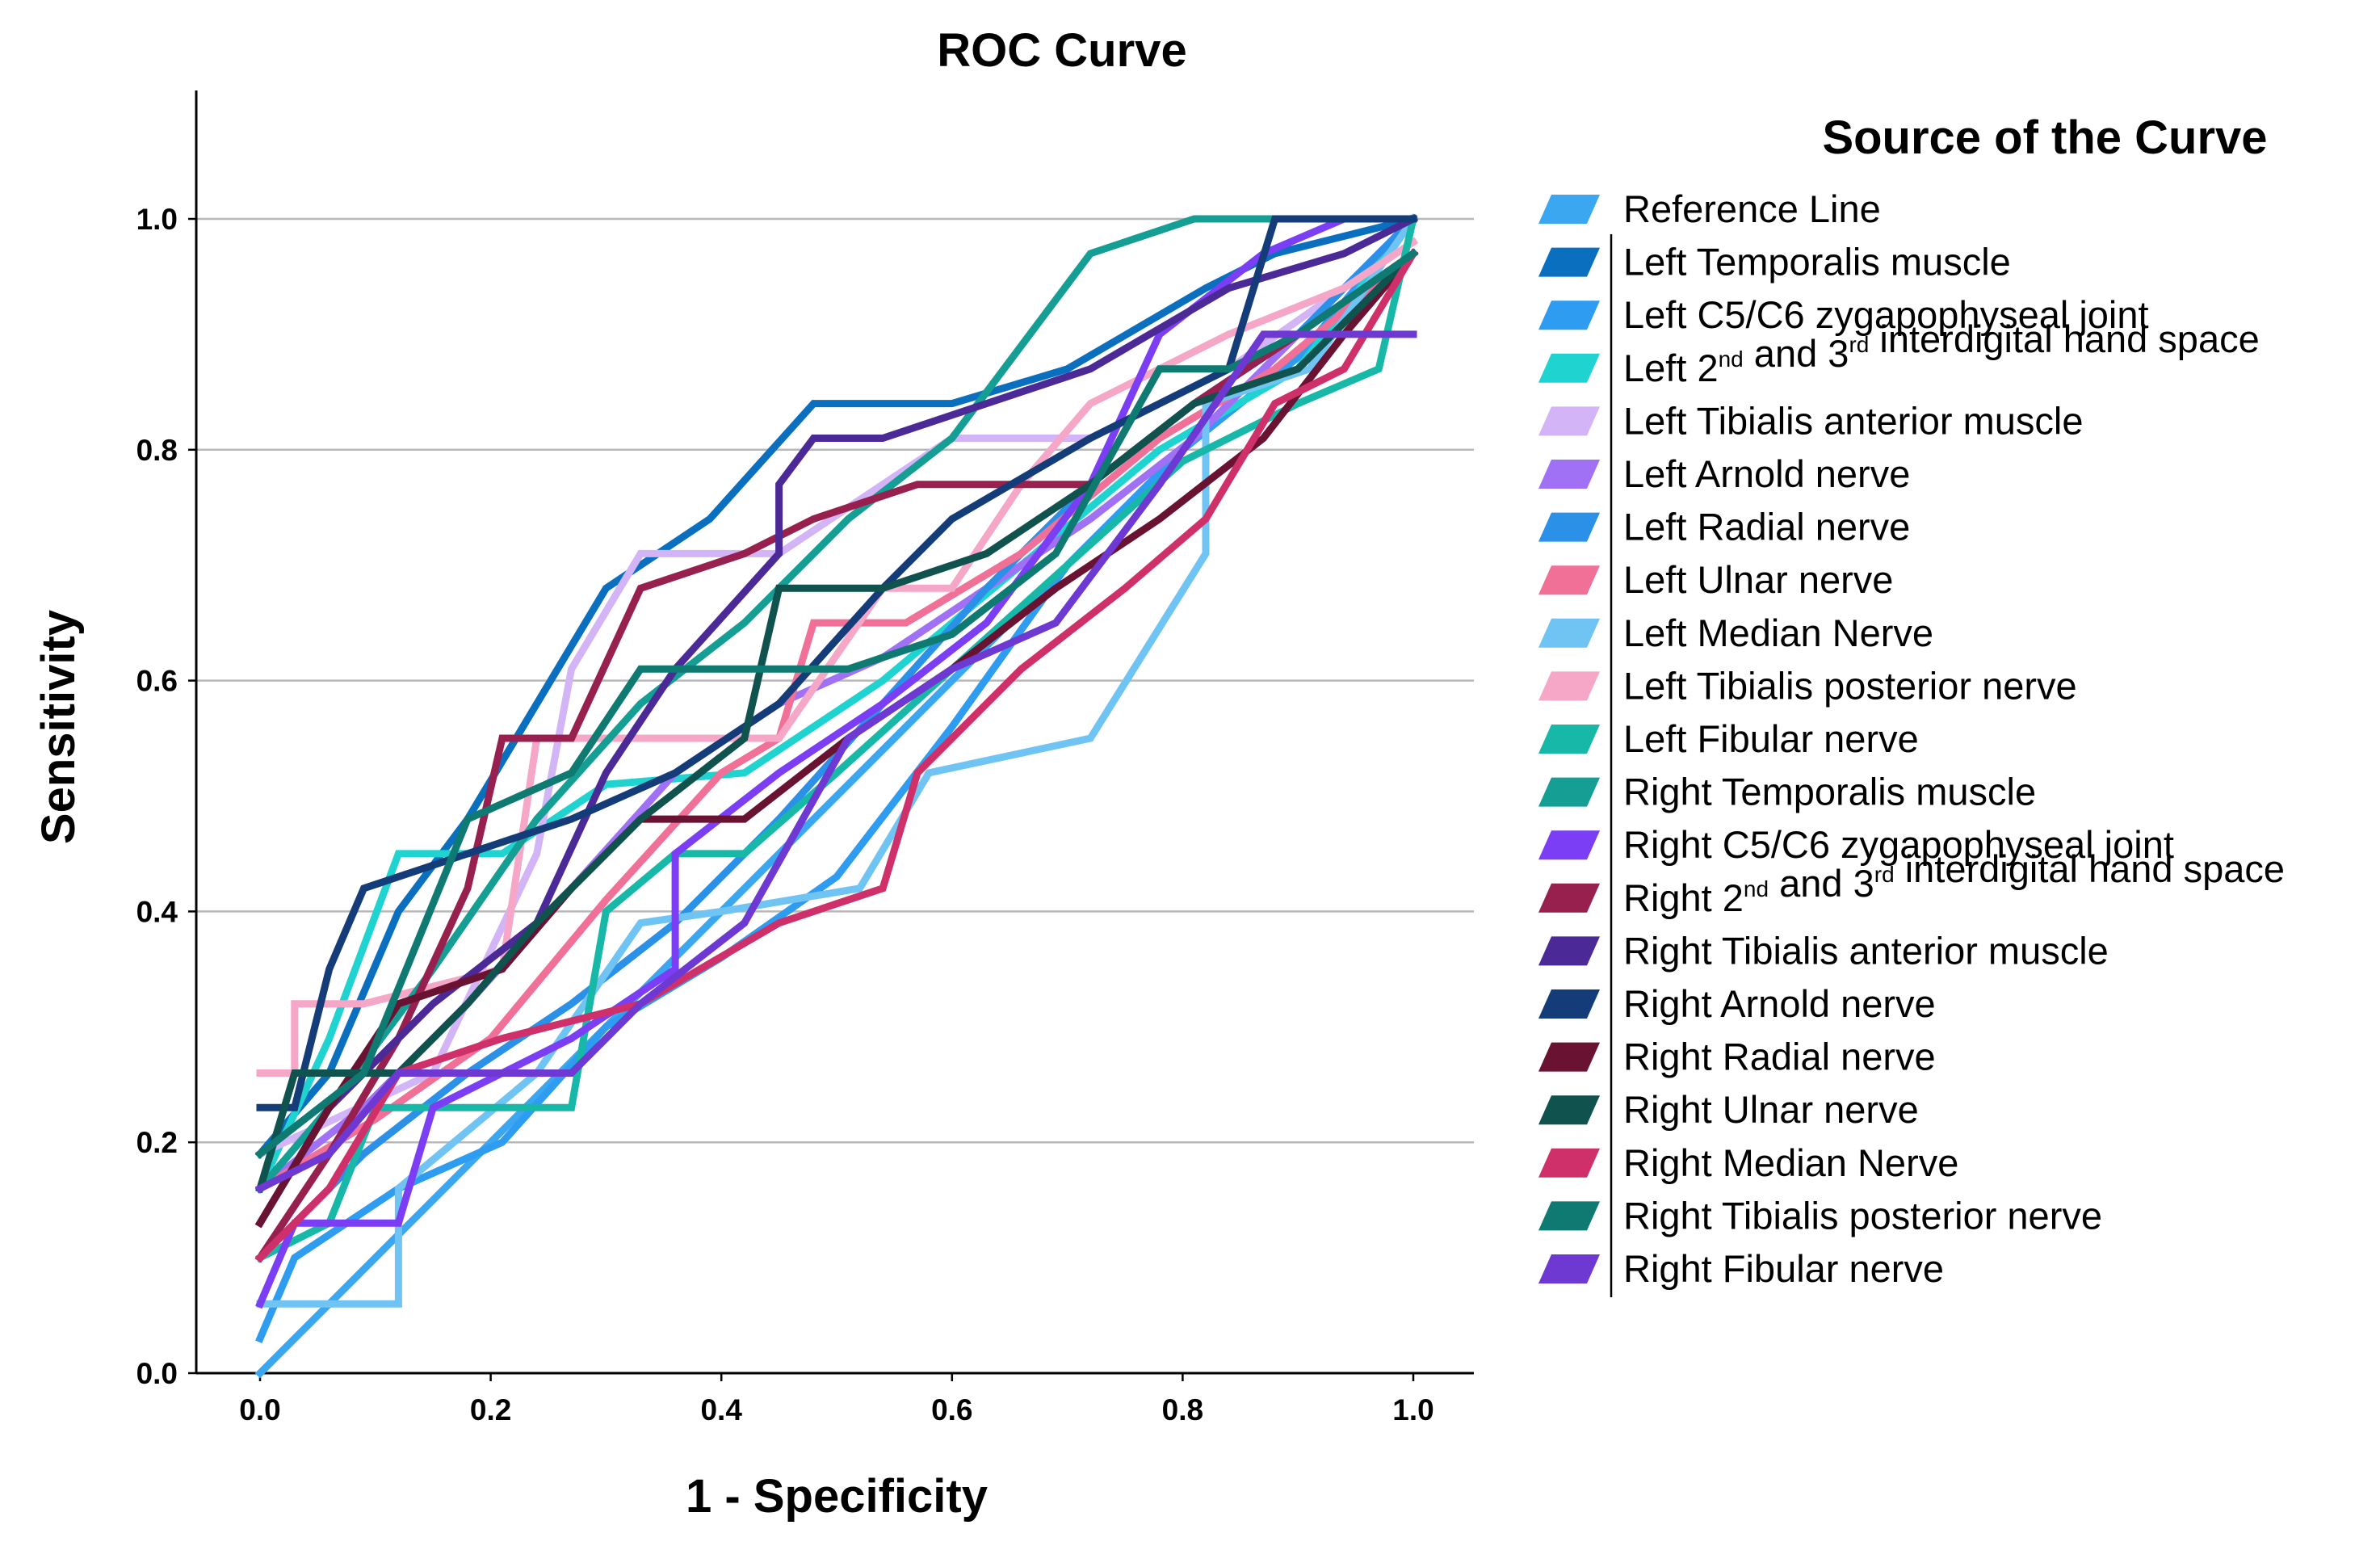  I want to click on y-tick-label-0: 0.0, so click(157, 1374).